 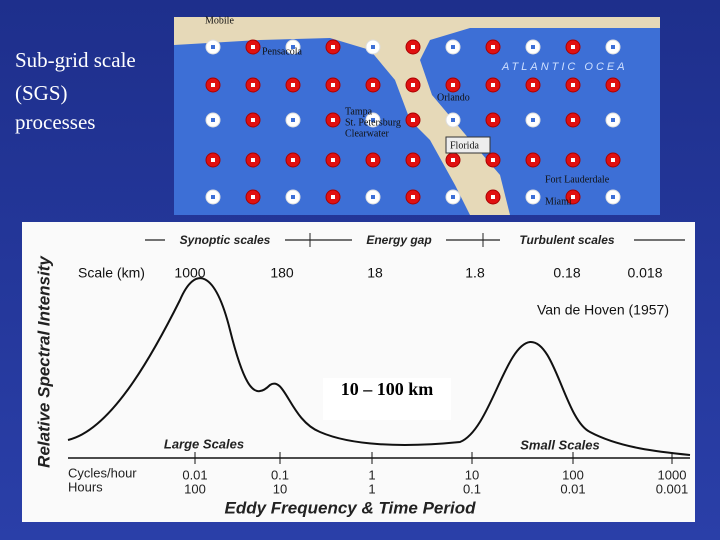 What do you see at coordinates (194, 474) in the screenshot?
I see `cycles-label: 0.01` at bounding box center [194, 474].